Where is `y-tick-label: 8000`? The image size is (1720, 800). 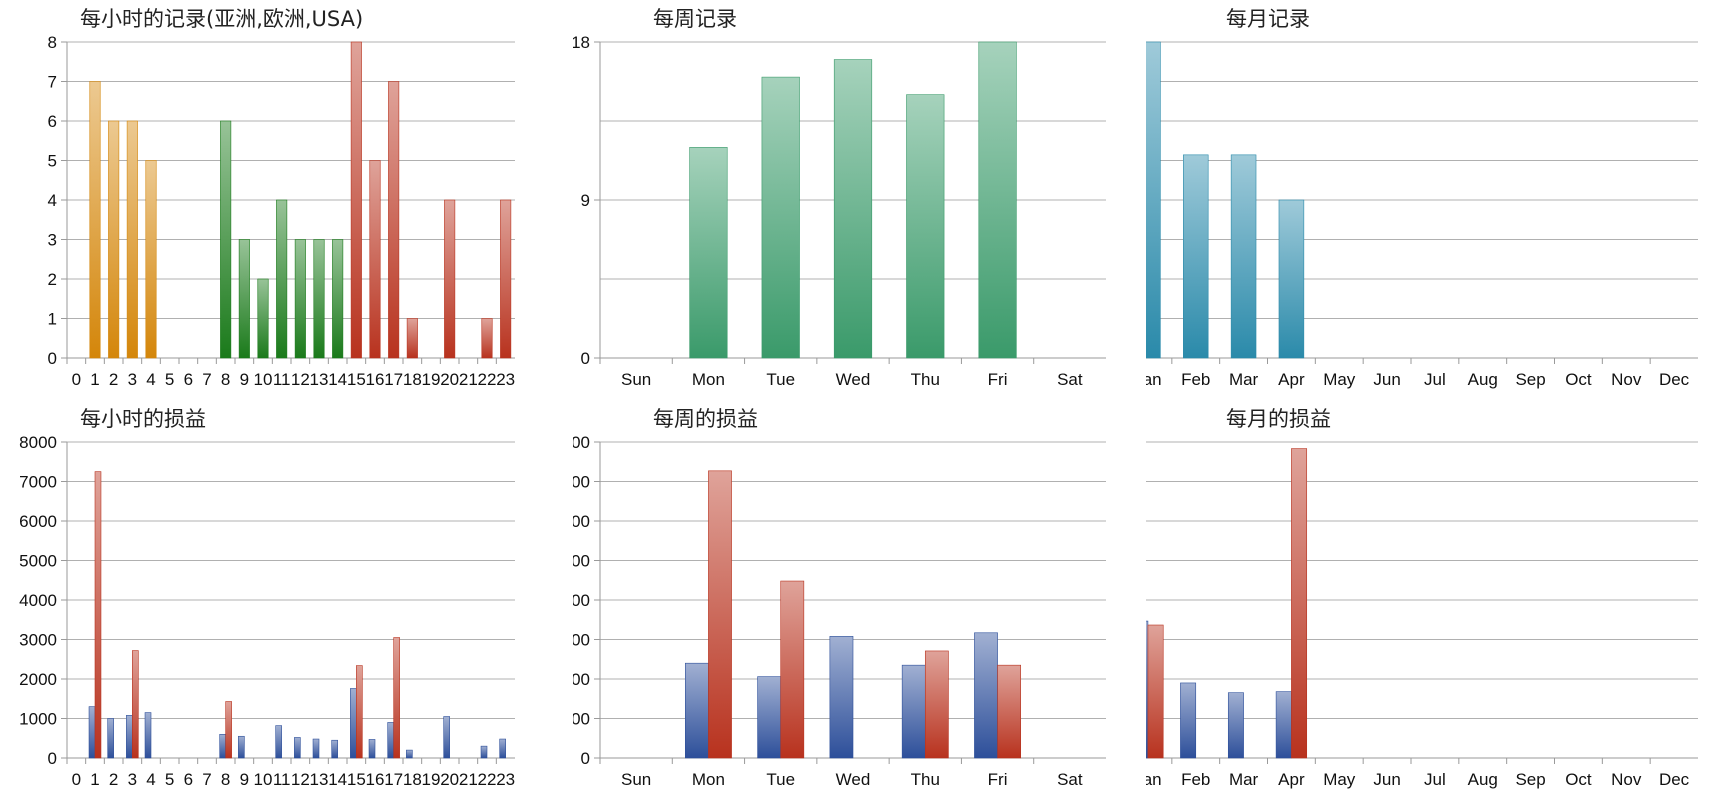 y-tick-label: 8000 is located at coordinates (581, 442).